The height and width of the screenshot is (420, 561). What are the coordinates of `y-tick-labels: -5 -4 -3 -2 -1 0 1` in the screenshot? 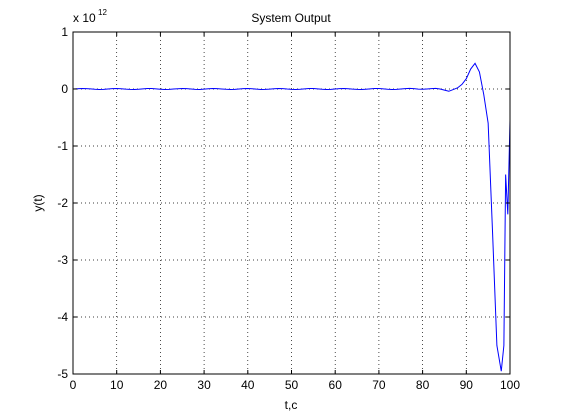 It's located at (62, 203).